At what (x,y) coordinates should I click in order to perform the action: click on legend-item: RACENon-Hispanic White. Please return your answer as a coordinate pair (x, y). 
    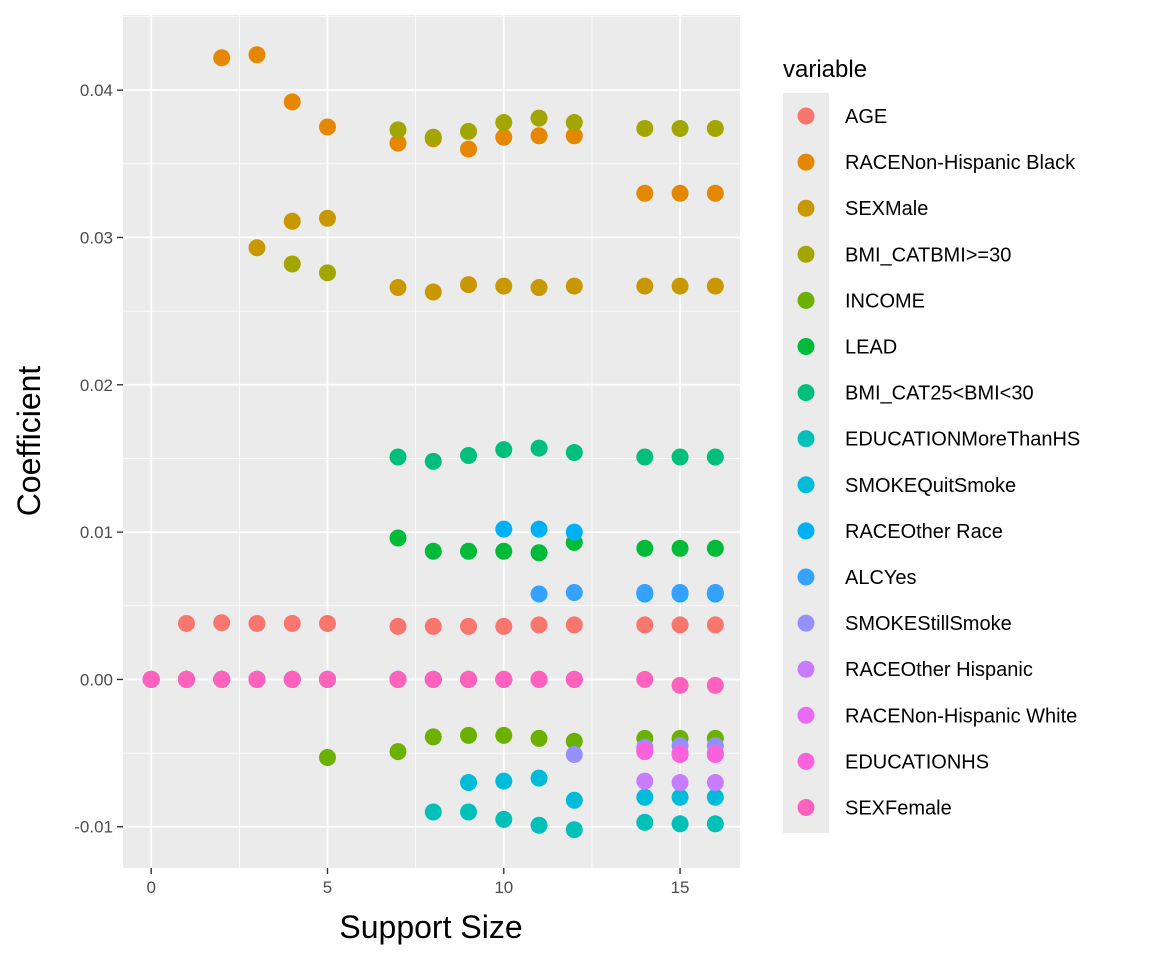
    Looking at the image, I should click on (937, 716).